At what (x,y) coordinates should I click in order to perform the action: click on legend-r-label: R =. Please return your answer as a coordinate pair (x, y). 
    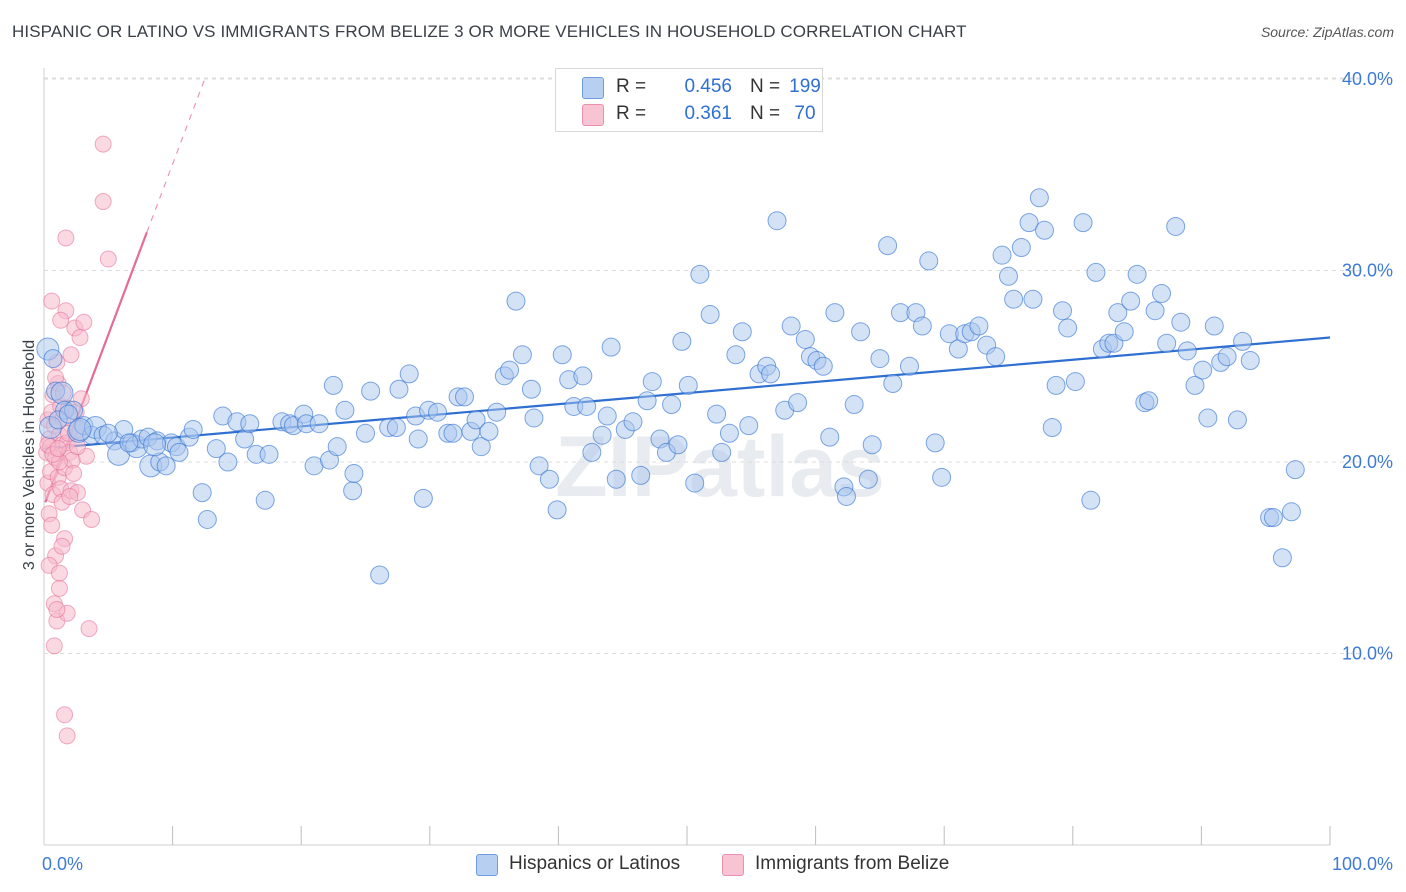
    Looking at the image, I should click on (631, 113).